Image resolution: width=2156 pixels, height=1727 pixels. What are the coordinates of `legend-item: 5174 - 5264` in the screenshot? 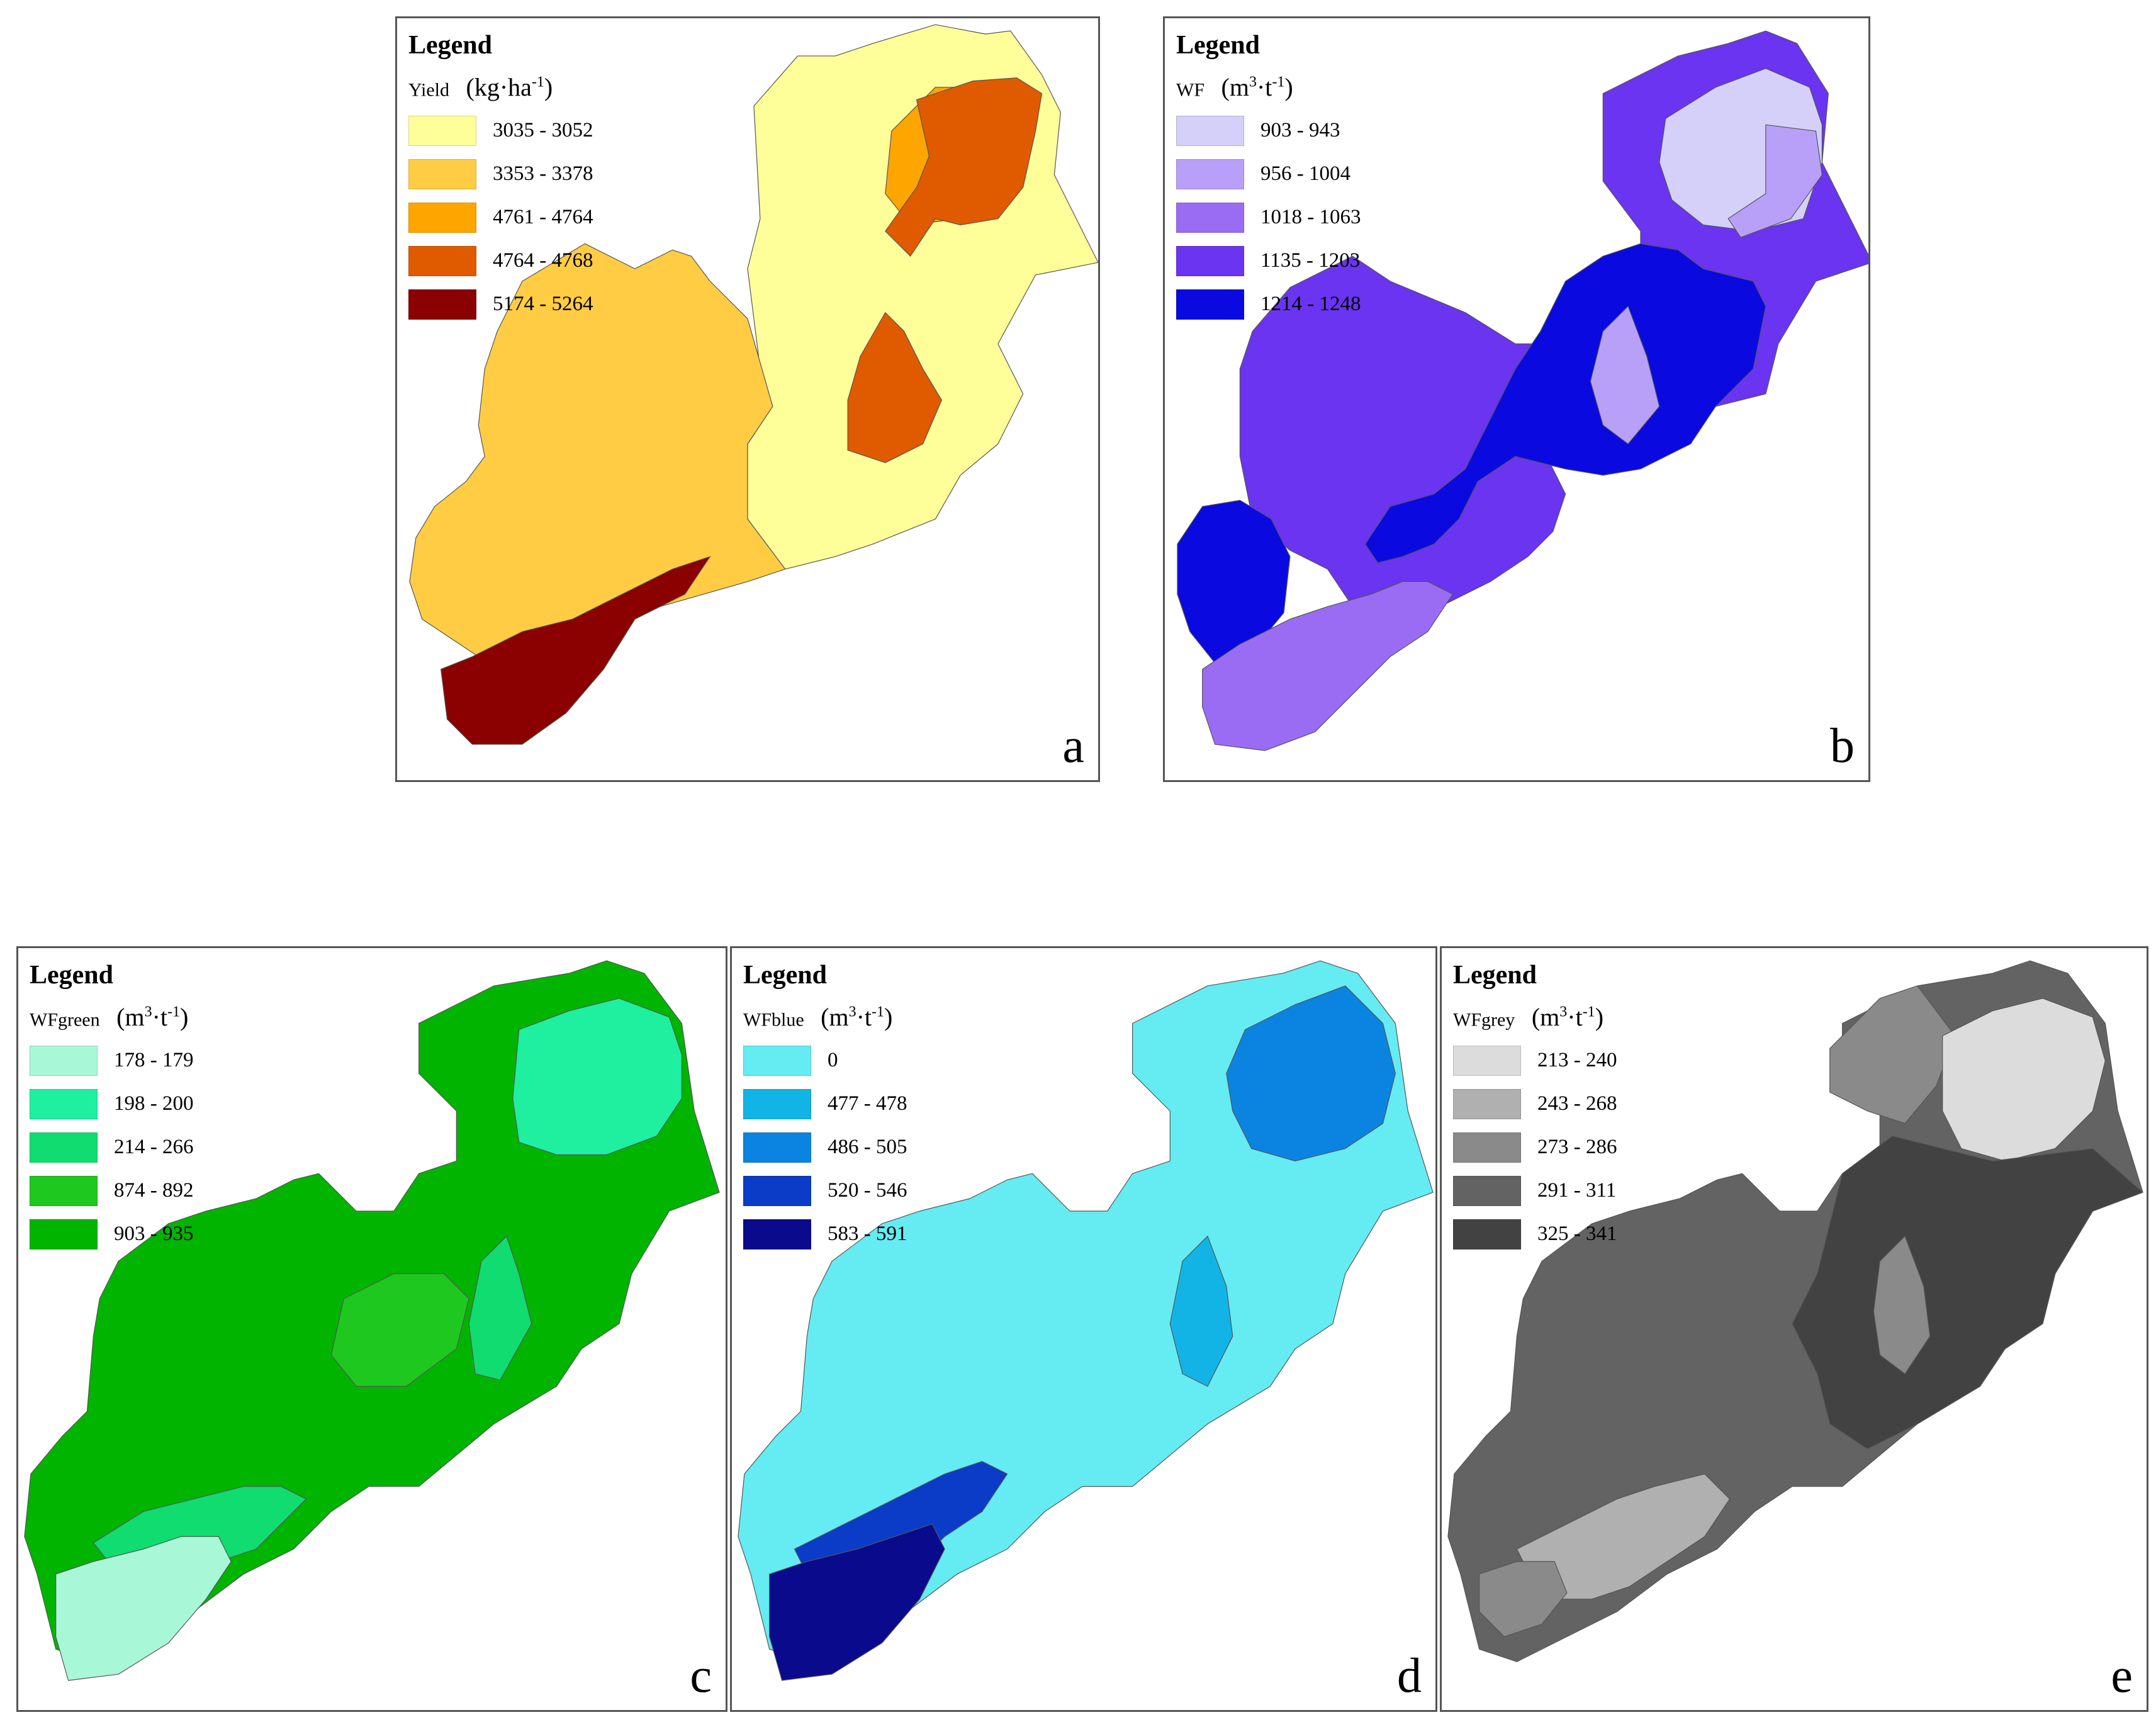 It's located at (500, 304).